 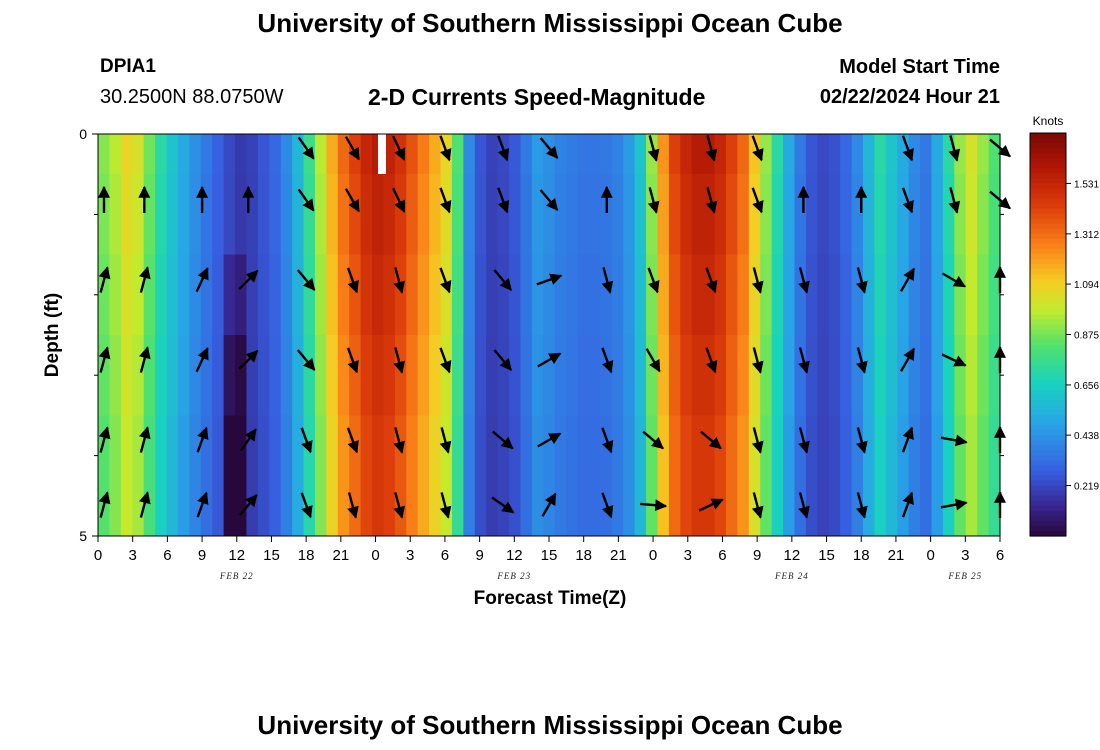 What do you see at coordinates (964, 576) in the screenshot?
I see `date-label: FEB 25` at bounding box center [964, 576].